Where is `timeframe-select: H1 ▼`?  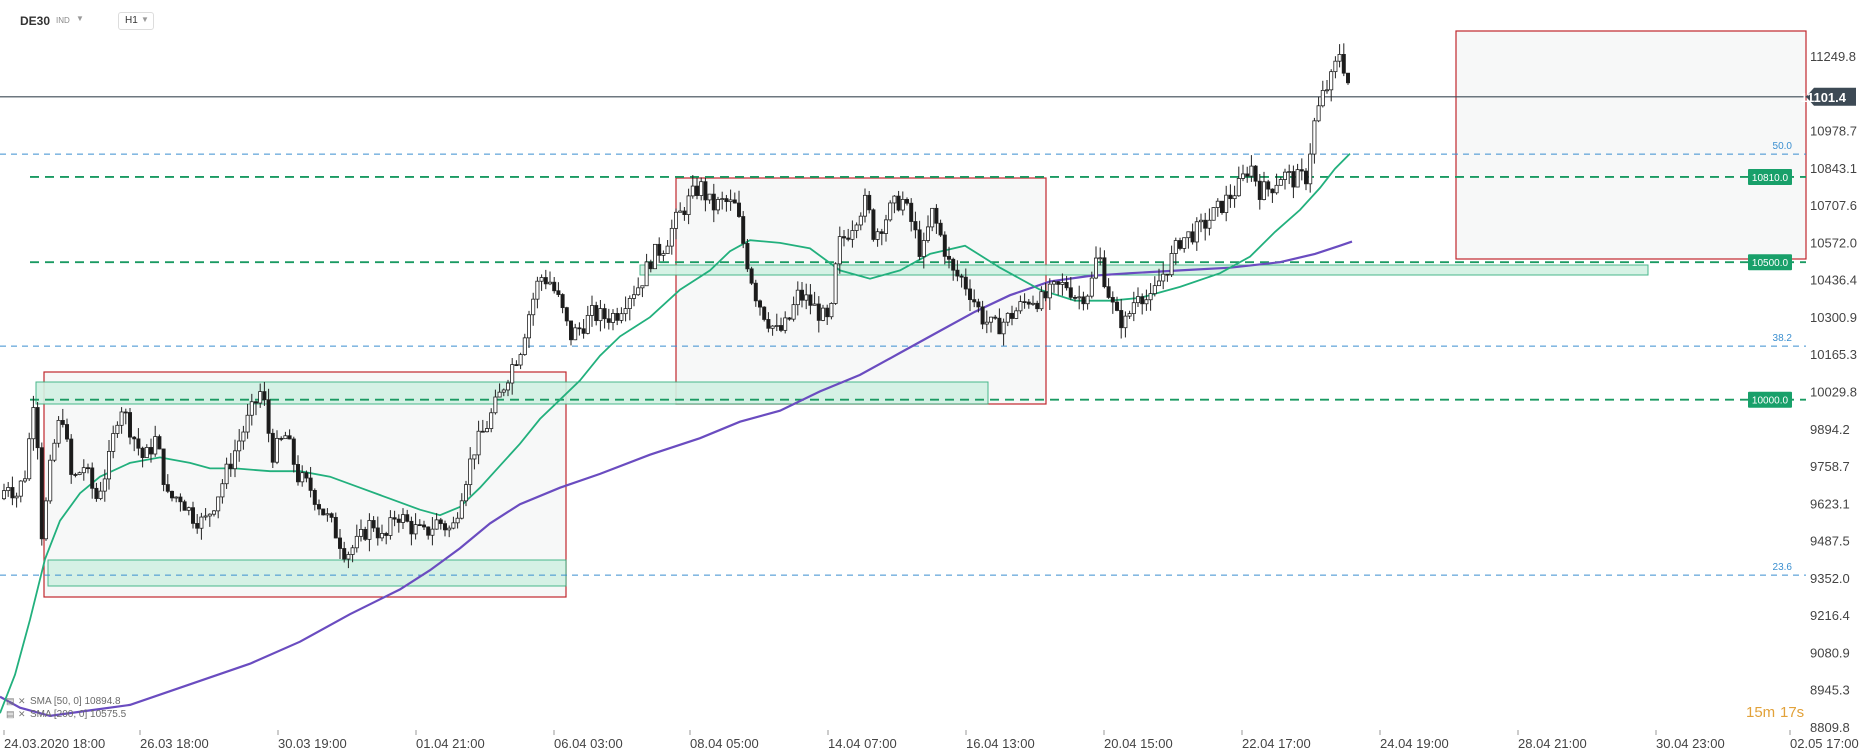 timeframe-select: H1 ▼ is located at coordinates (136, 21).